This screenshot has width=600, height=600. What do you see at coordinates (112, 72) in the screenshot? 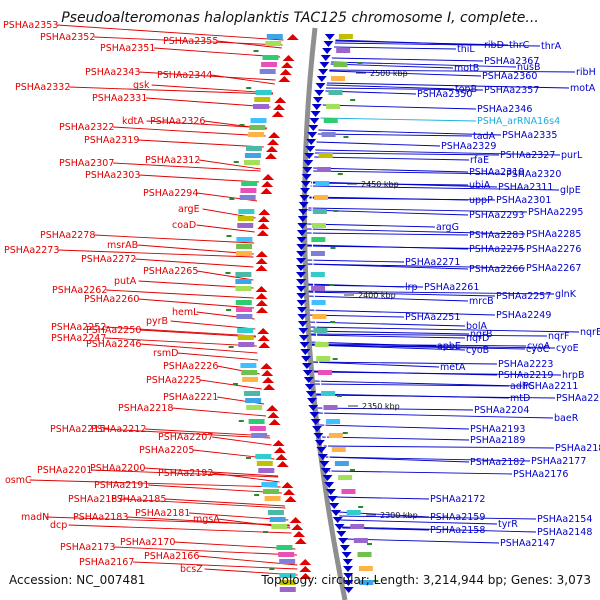
I see `left-gene-label: PSHAa2343` at bounding box center [112, 72].